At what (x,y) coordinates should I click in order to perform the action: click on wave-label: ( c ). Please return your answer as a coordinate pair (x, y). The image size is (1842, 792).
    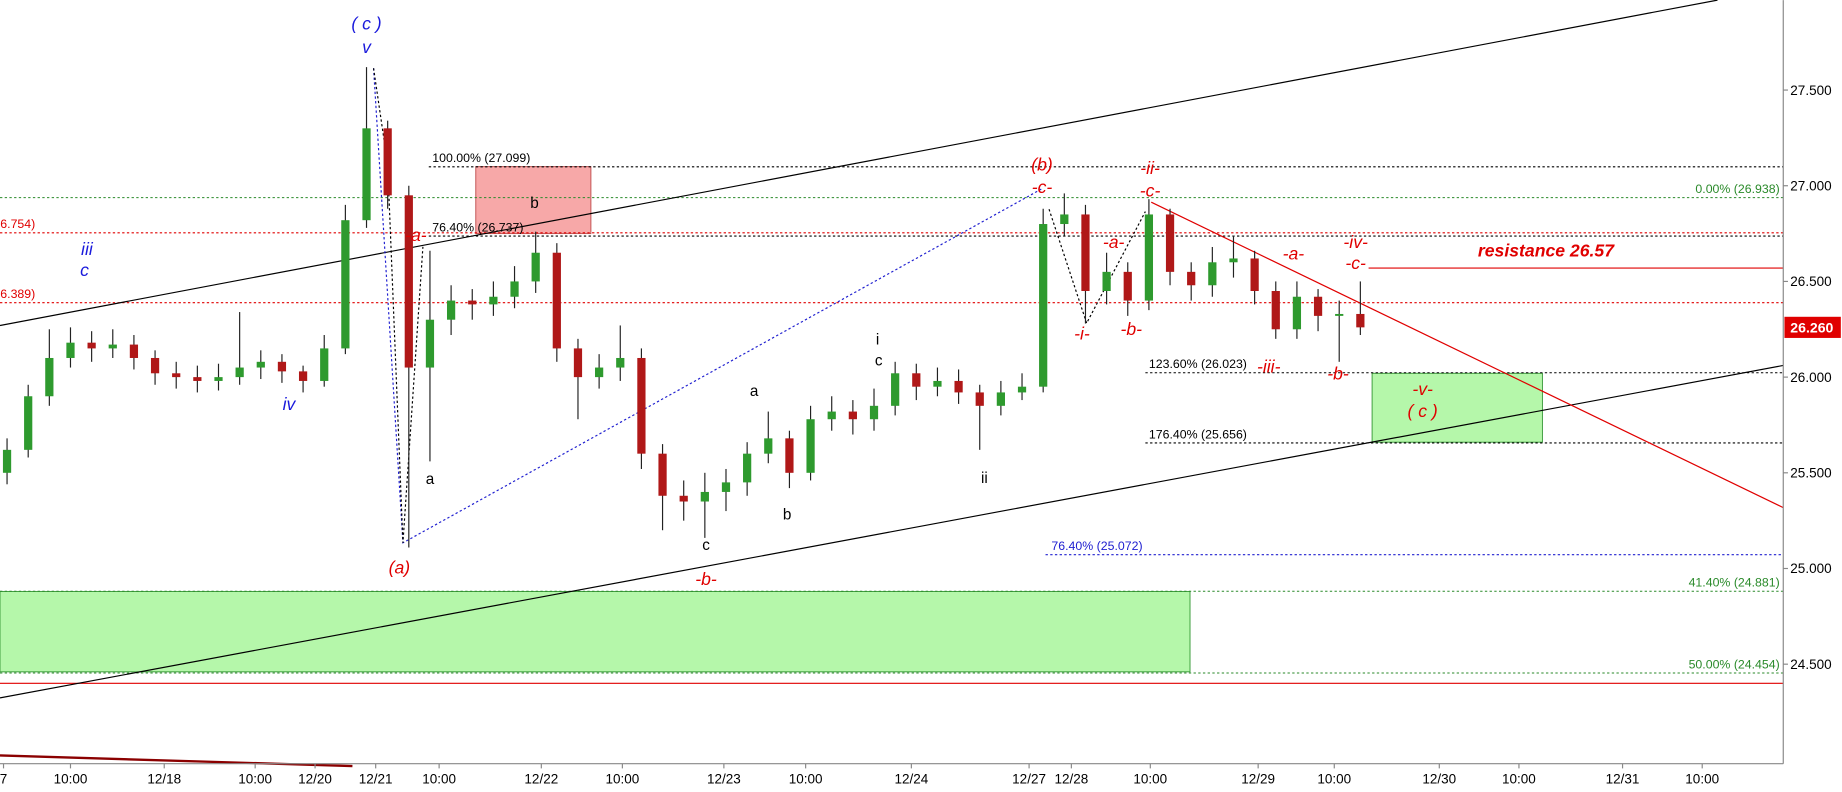
    Looking at the image, I should click on (1422, 411).